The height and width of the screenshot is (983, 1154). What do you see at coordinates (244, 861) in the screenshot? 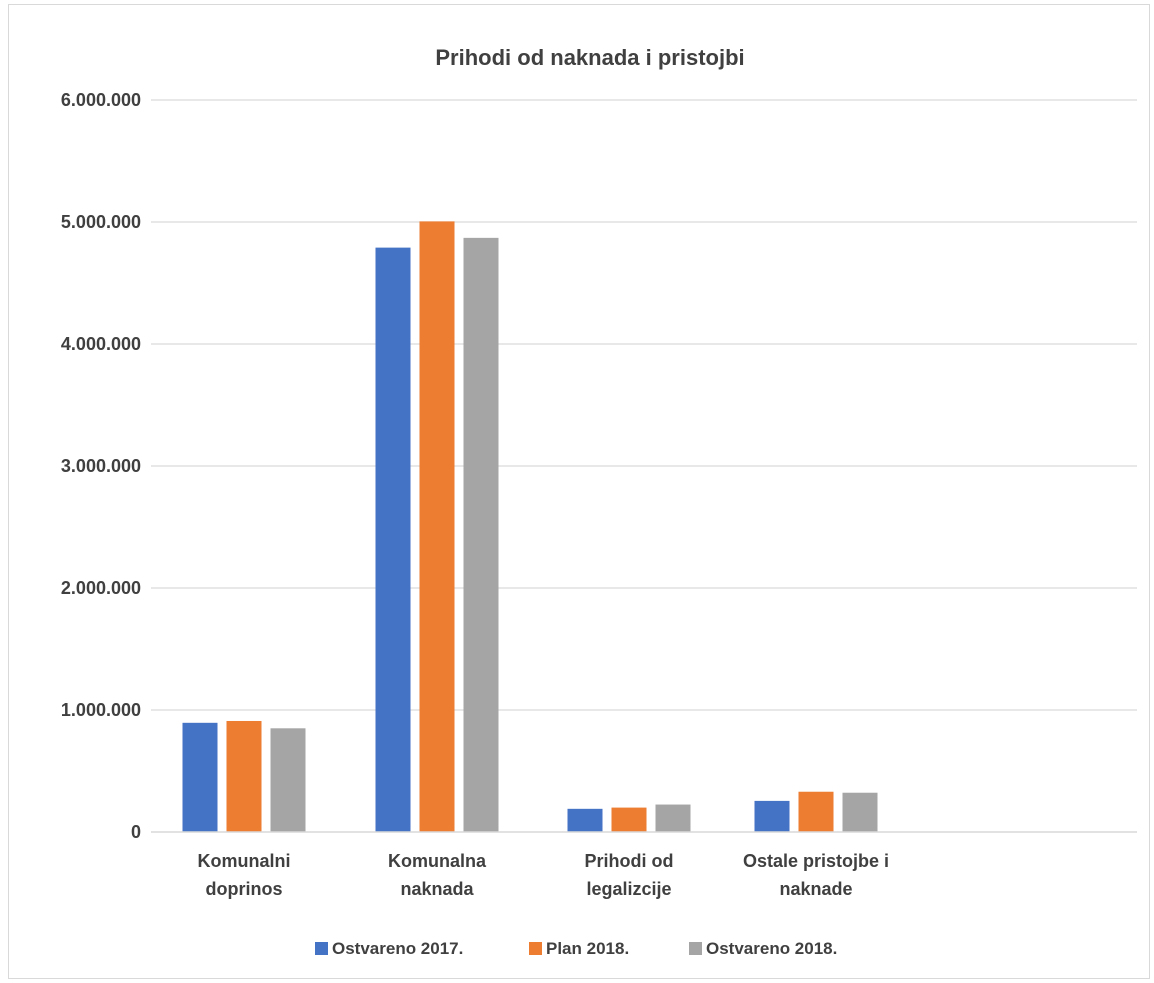
I see `category-label: Komunalni` at bounding box center [244, 861].